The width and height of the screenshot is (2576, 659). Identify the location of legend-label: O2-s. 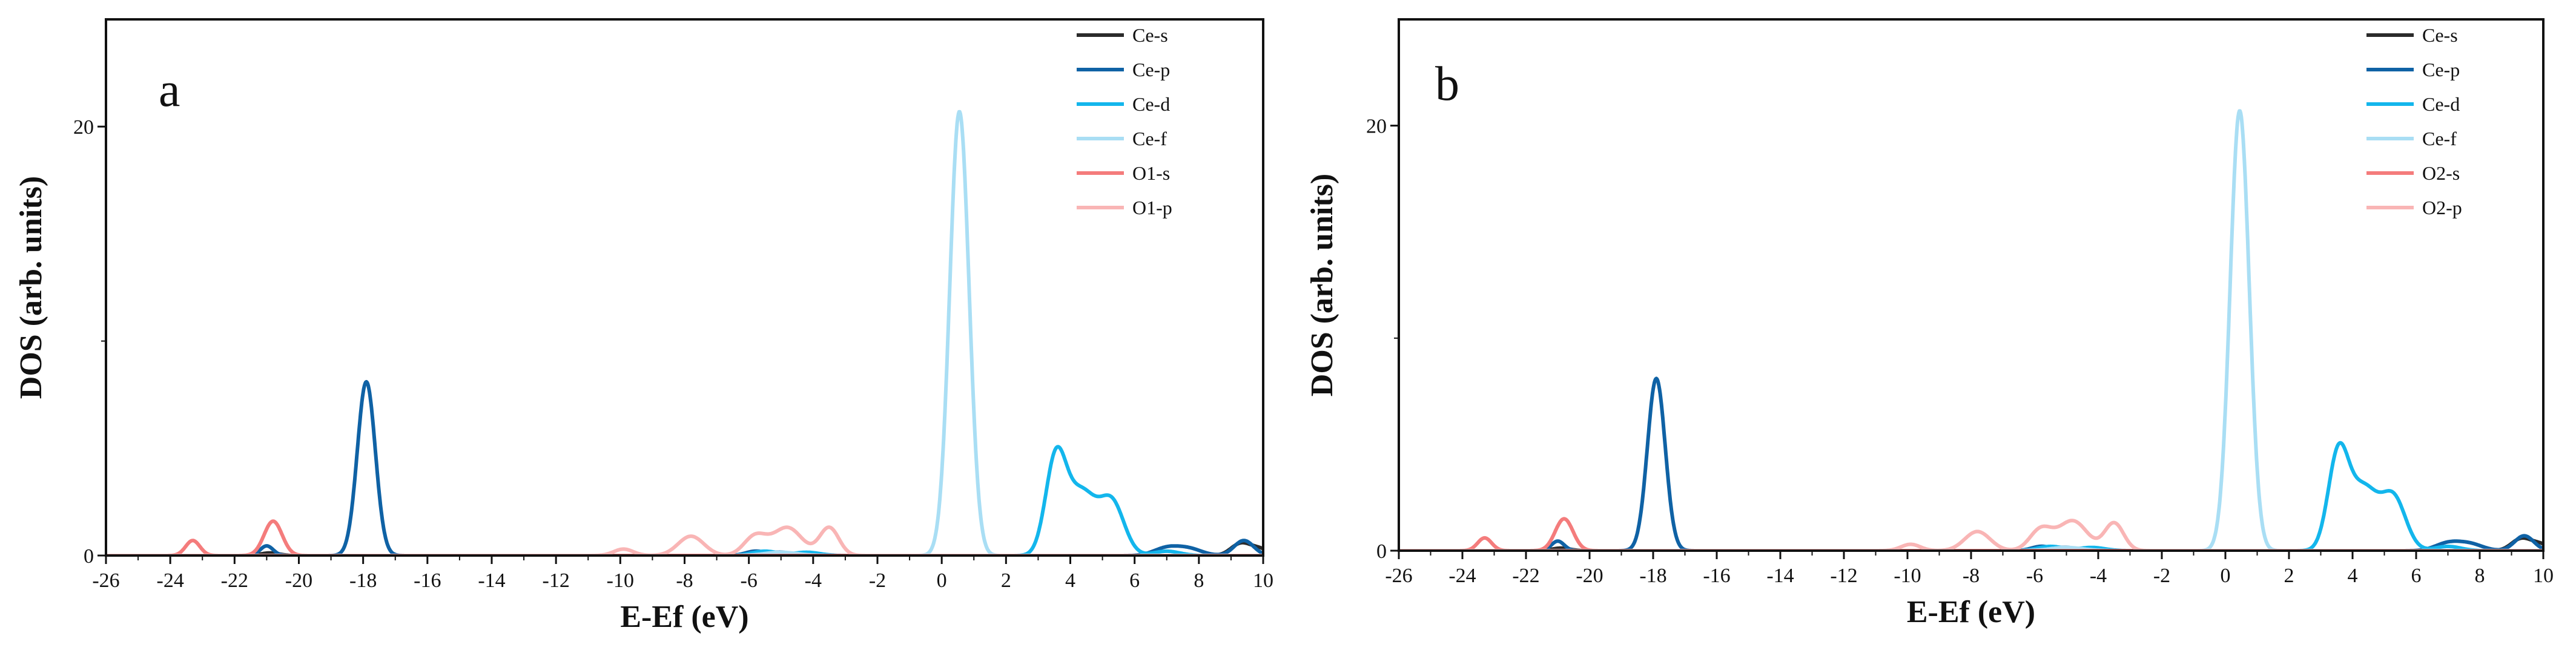
(2441, 173).